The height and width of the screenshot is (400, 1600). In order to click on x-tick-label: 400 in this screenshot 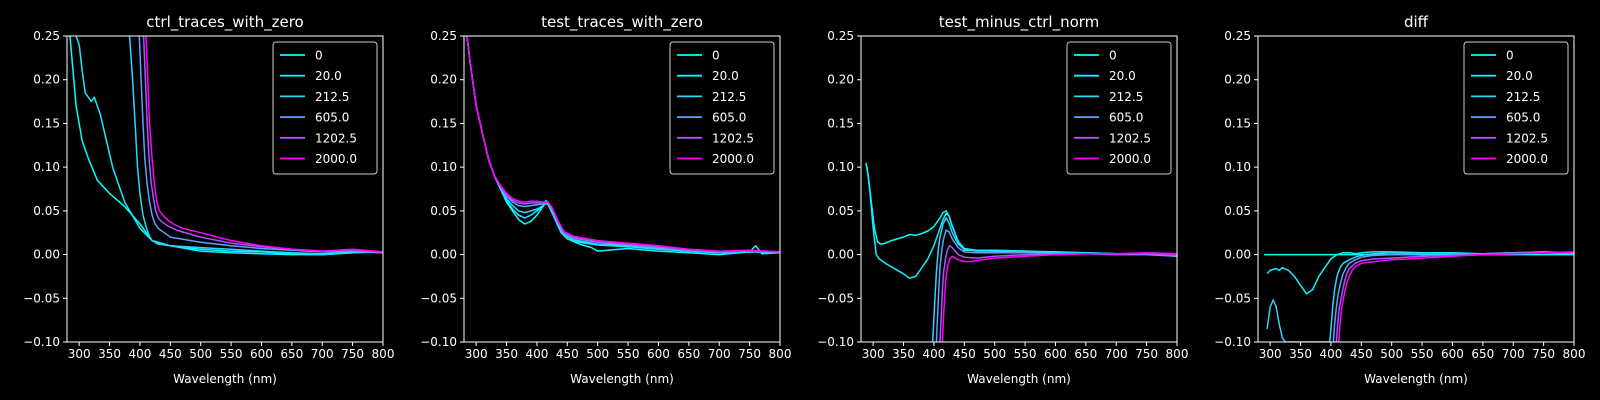, I will do `click(536, 354)`.